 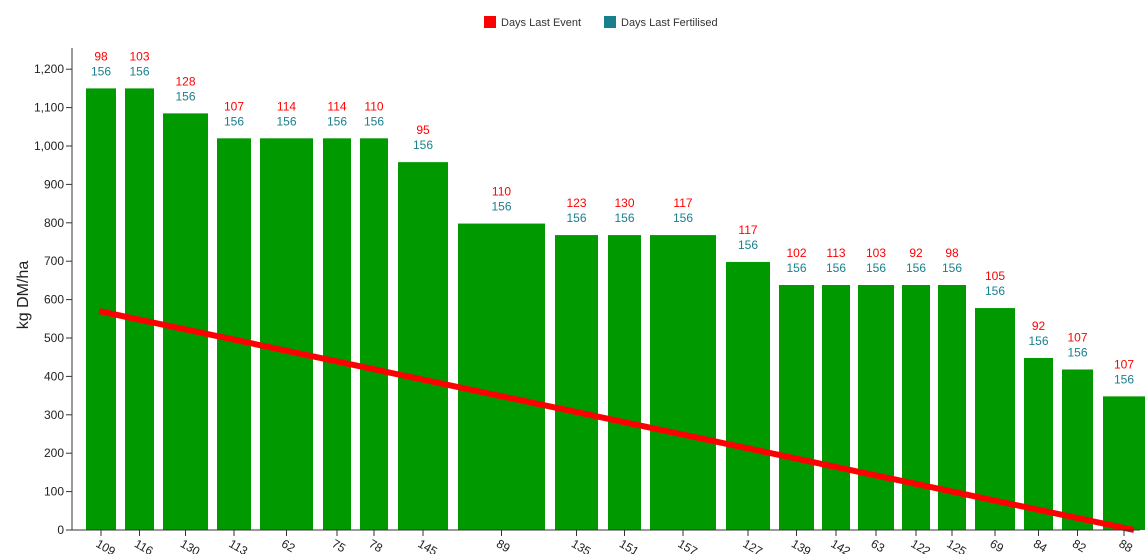 I want to click on y-tick-label: 800, so click(x=54, y=223).